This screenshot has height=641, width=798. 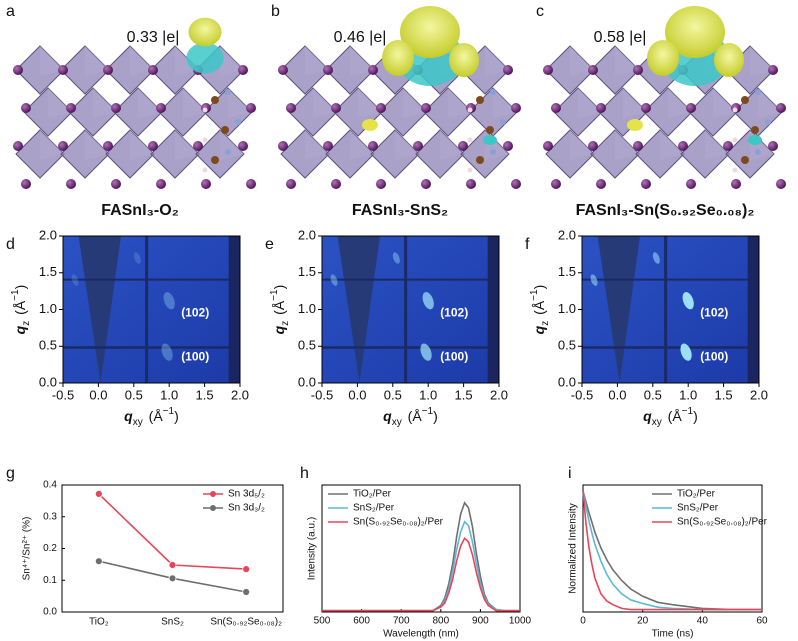 What do you see at coordinates (570, 473) in the screenshot?
I see `panel-label: i` at bounding box center [570, 473].